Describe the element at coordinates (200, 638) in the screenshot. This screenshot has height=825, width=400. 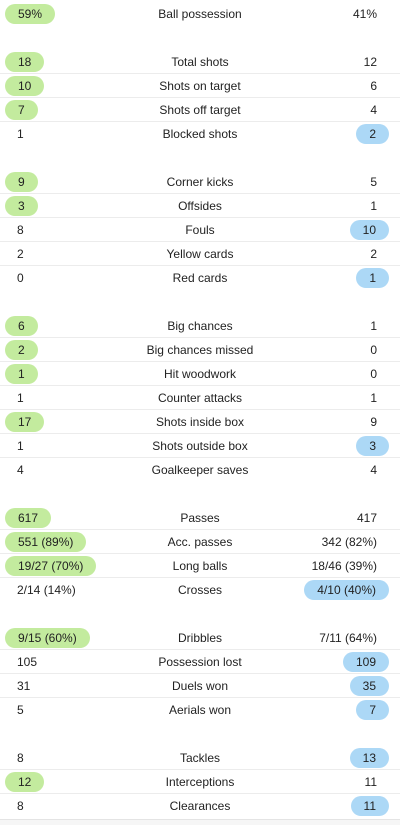
I see `stat-row: Dribbles 9/15 (60%) 7/11 (64%)` at that location.